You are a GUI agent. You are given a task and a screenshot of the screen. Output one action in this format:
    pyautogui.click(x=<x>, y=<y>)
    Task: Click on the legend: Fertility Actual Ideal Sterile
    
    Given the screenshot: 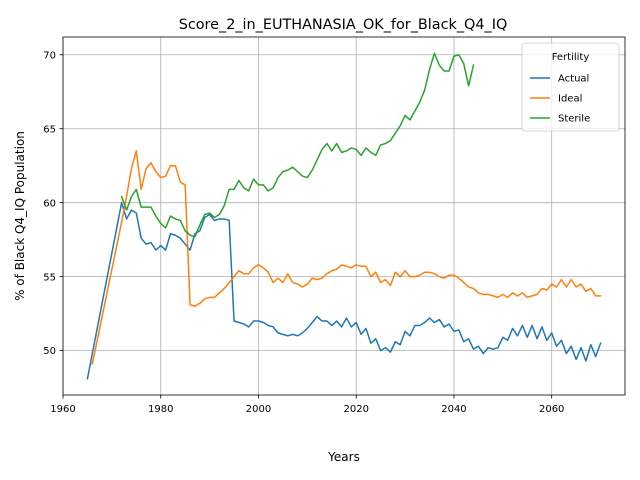 What is the action you would take?
    pyautogui.click(x=570, y=87)
    